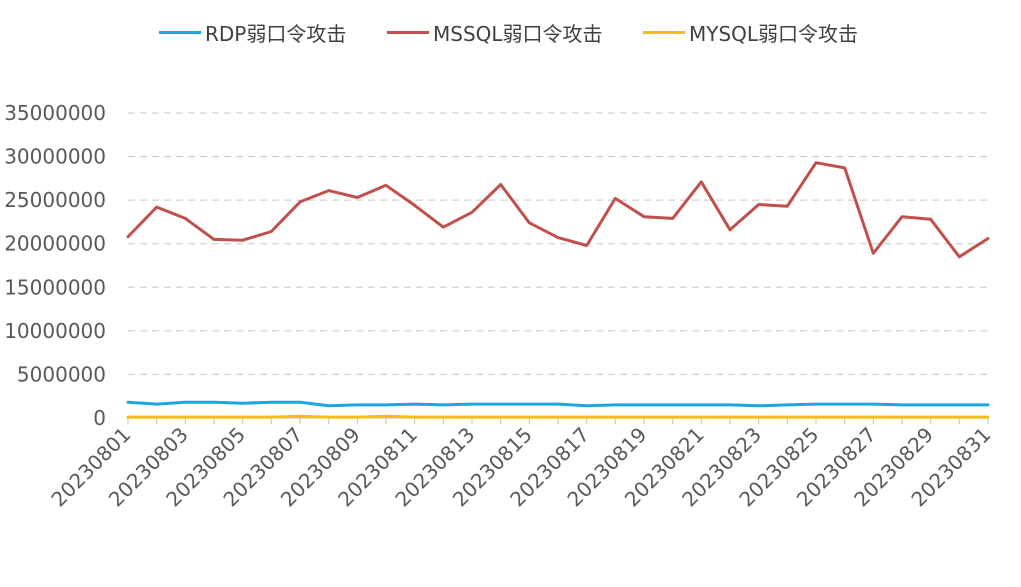 The image size is (1021, 587). What do you see at coordinates (55, 157) in the screenshot?
I see `y-tick-label: 30000000` at bounding box center [55, 157].